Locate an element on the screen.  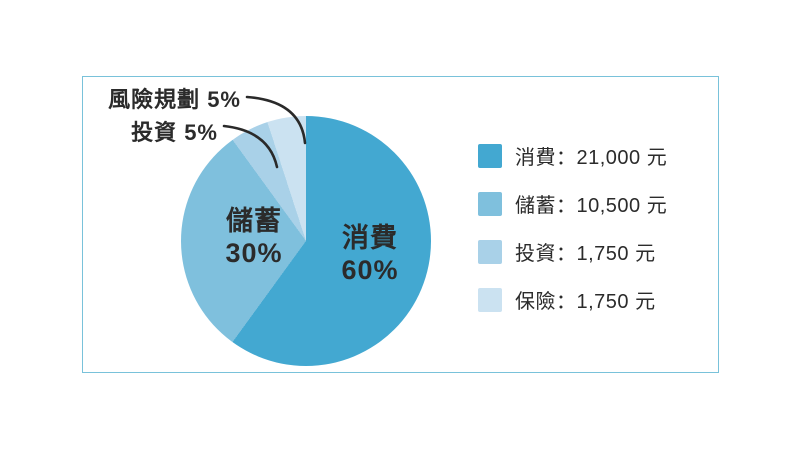
legend-label-savings: 儲蓄：10,500 元 is located at coordinates (591, 206).